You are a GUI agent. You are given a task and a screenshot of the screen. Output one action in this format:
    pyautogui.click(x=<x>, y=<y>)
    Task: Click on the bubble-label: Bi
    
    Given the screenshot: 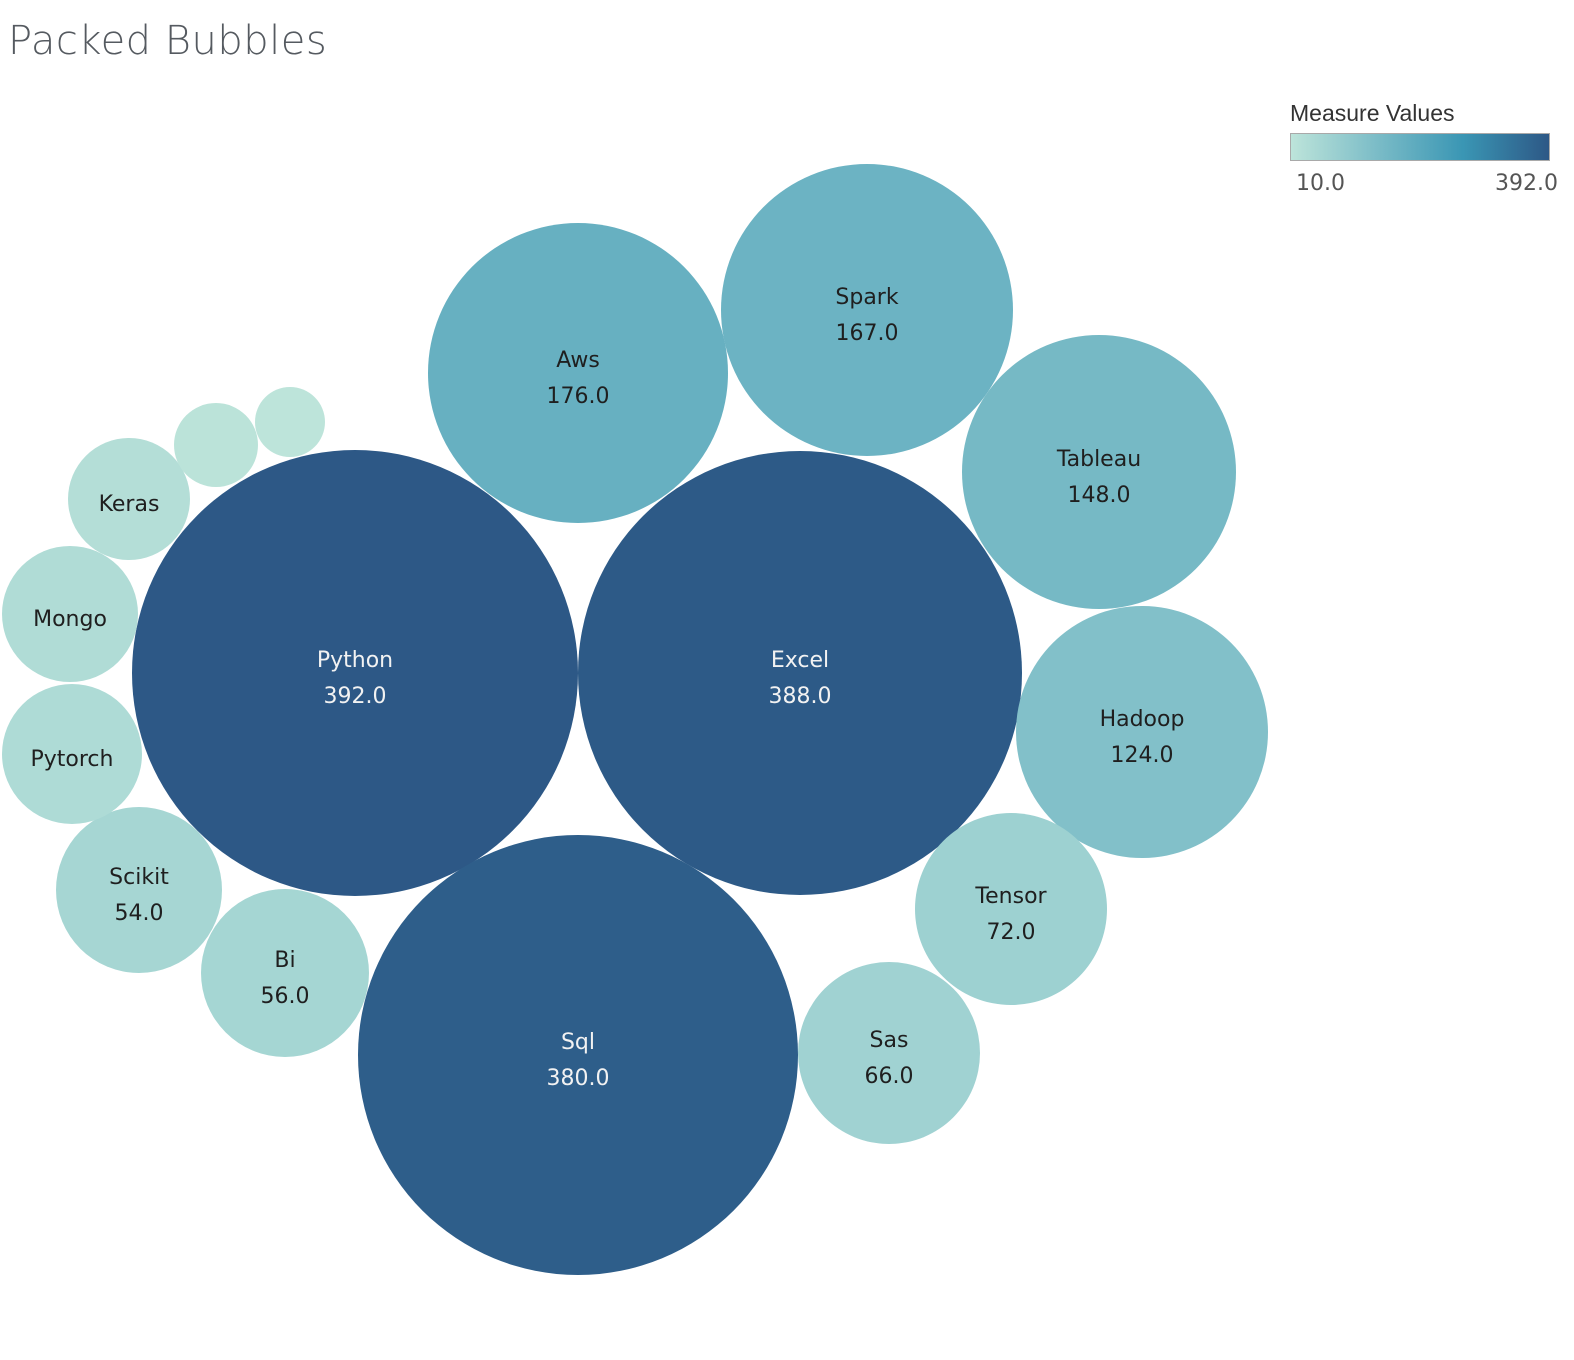 What is the action you would take?
    pyautogui.click(x=284, y=960)
    